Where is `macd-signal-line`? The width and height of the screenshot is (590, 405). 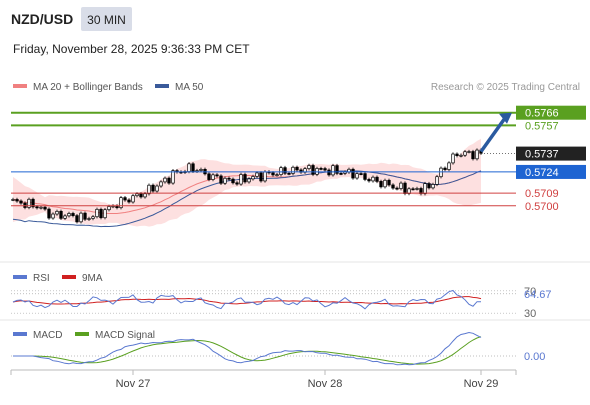
macd-signal-line is located at coordinates (247, 350).